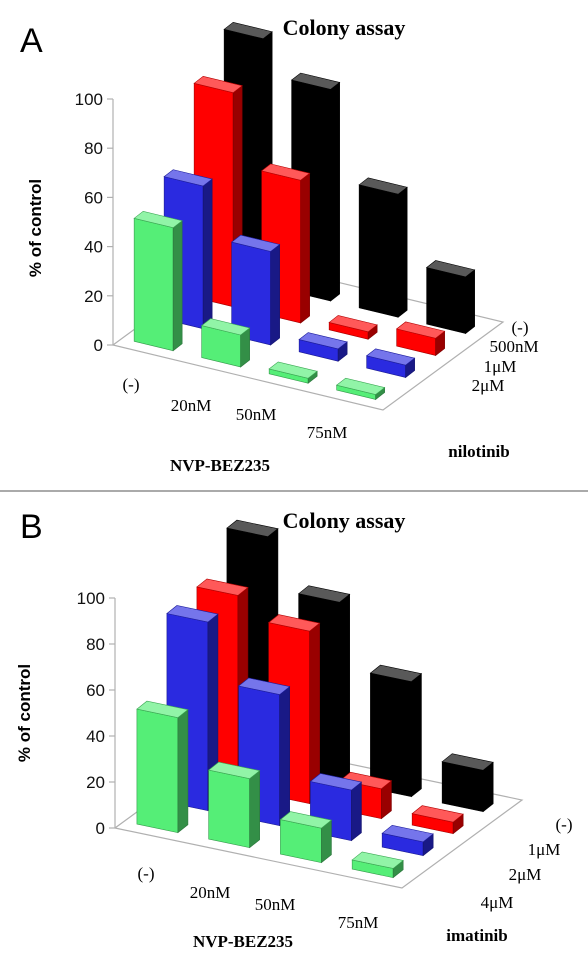 The width and height of the screenshot is (588, 966). I want to click on z-axis-label: imatinib, so click(476, 935).